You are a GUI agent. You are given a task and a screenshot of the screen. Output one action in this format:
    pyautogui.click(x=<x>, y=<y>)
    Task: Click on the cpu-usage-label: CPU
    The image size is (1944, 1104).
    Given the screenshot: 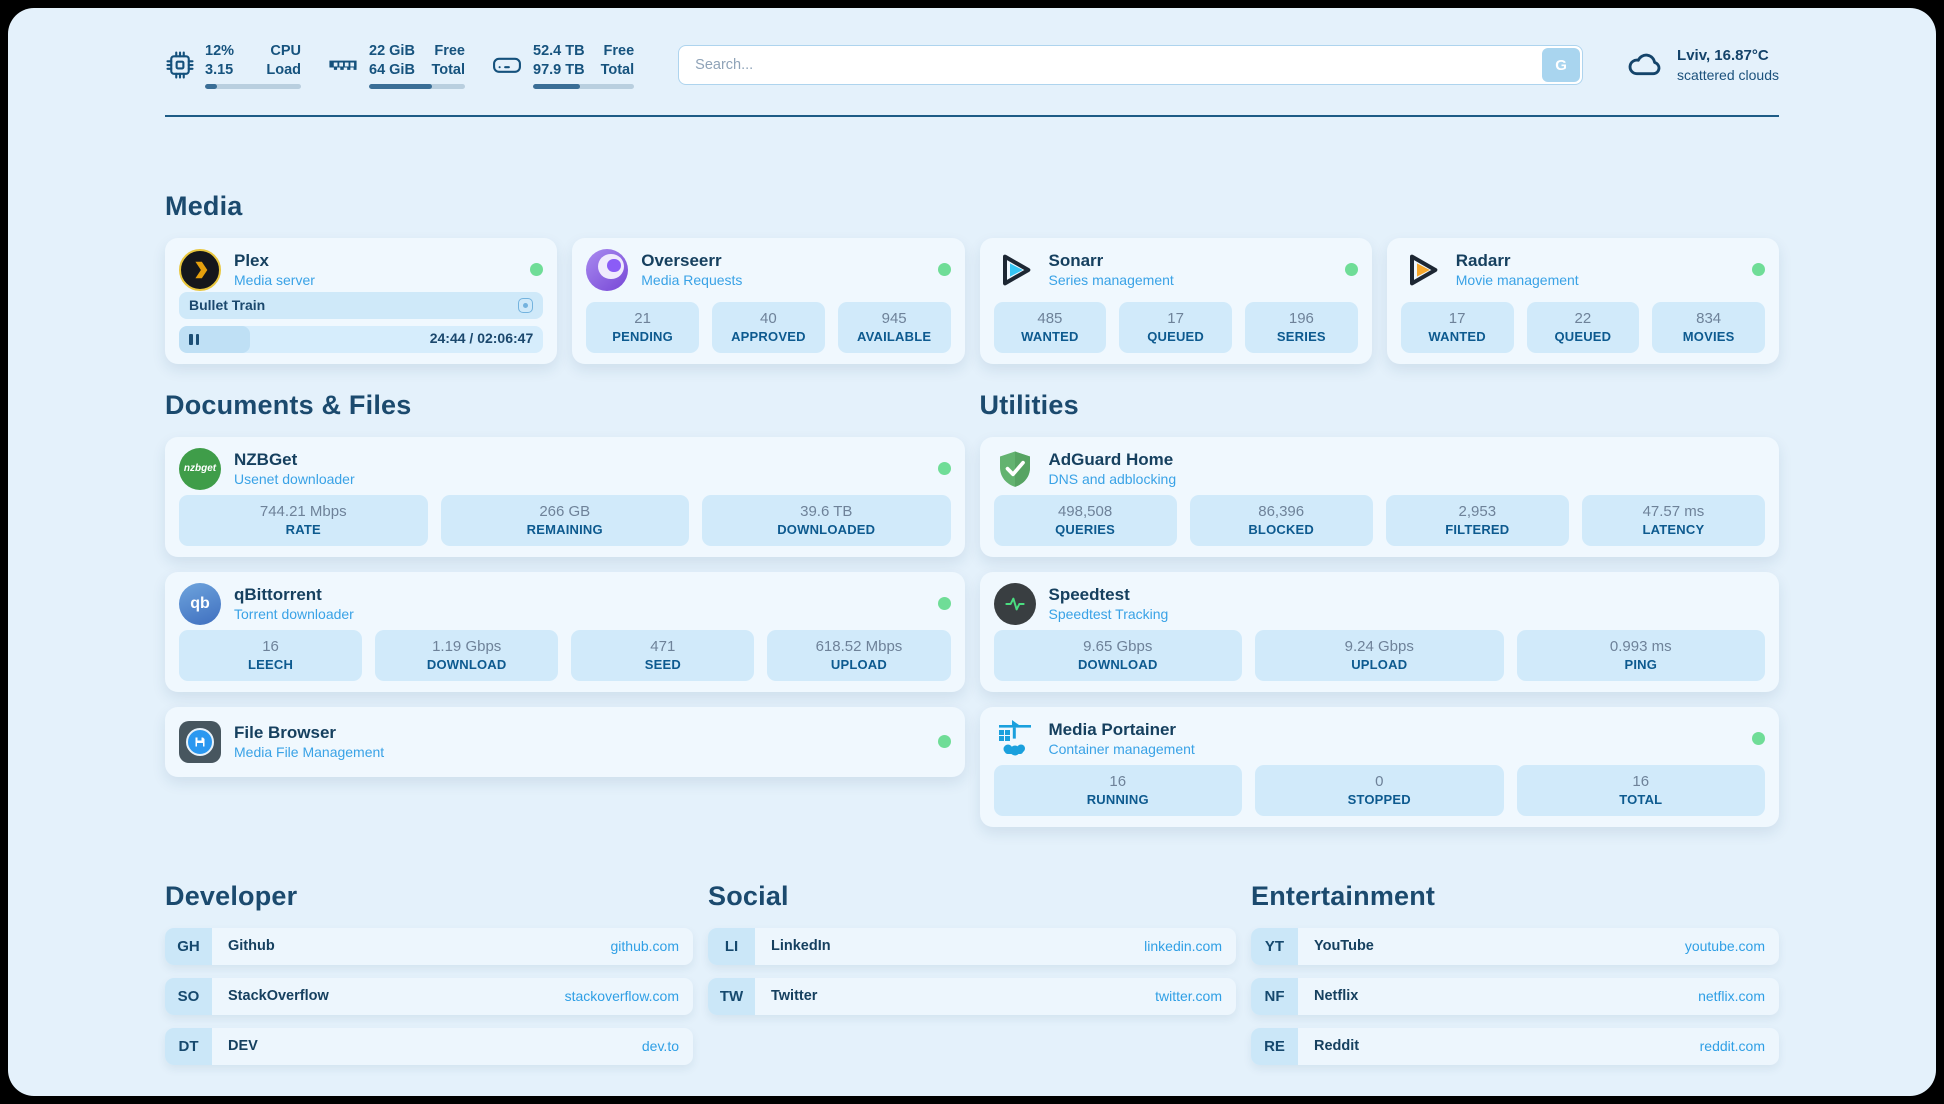 What is the action you would take?
    pyautogui.click(x=285, y=51)
    